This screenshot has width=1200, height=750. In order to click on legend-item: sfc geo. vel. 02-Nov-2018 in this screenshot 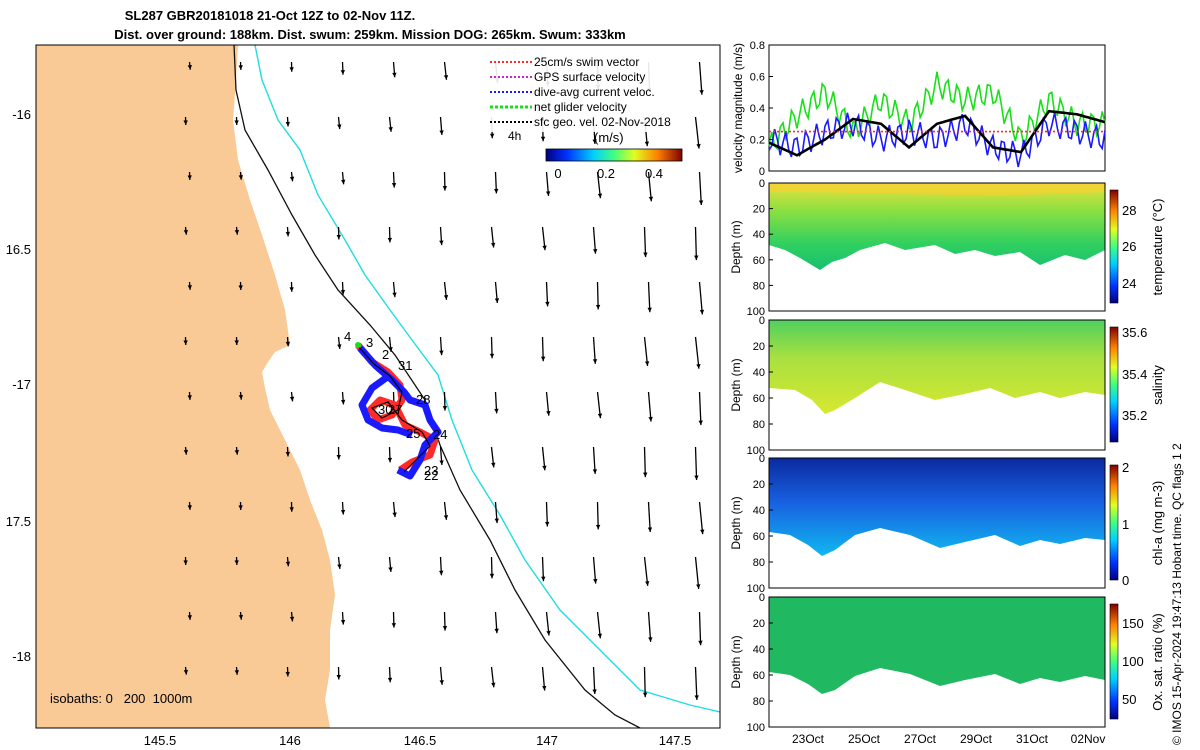, I will do `click(602, 122)`.